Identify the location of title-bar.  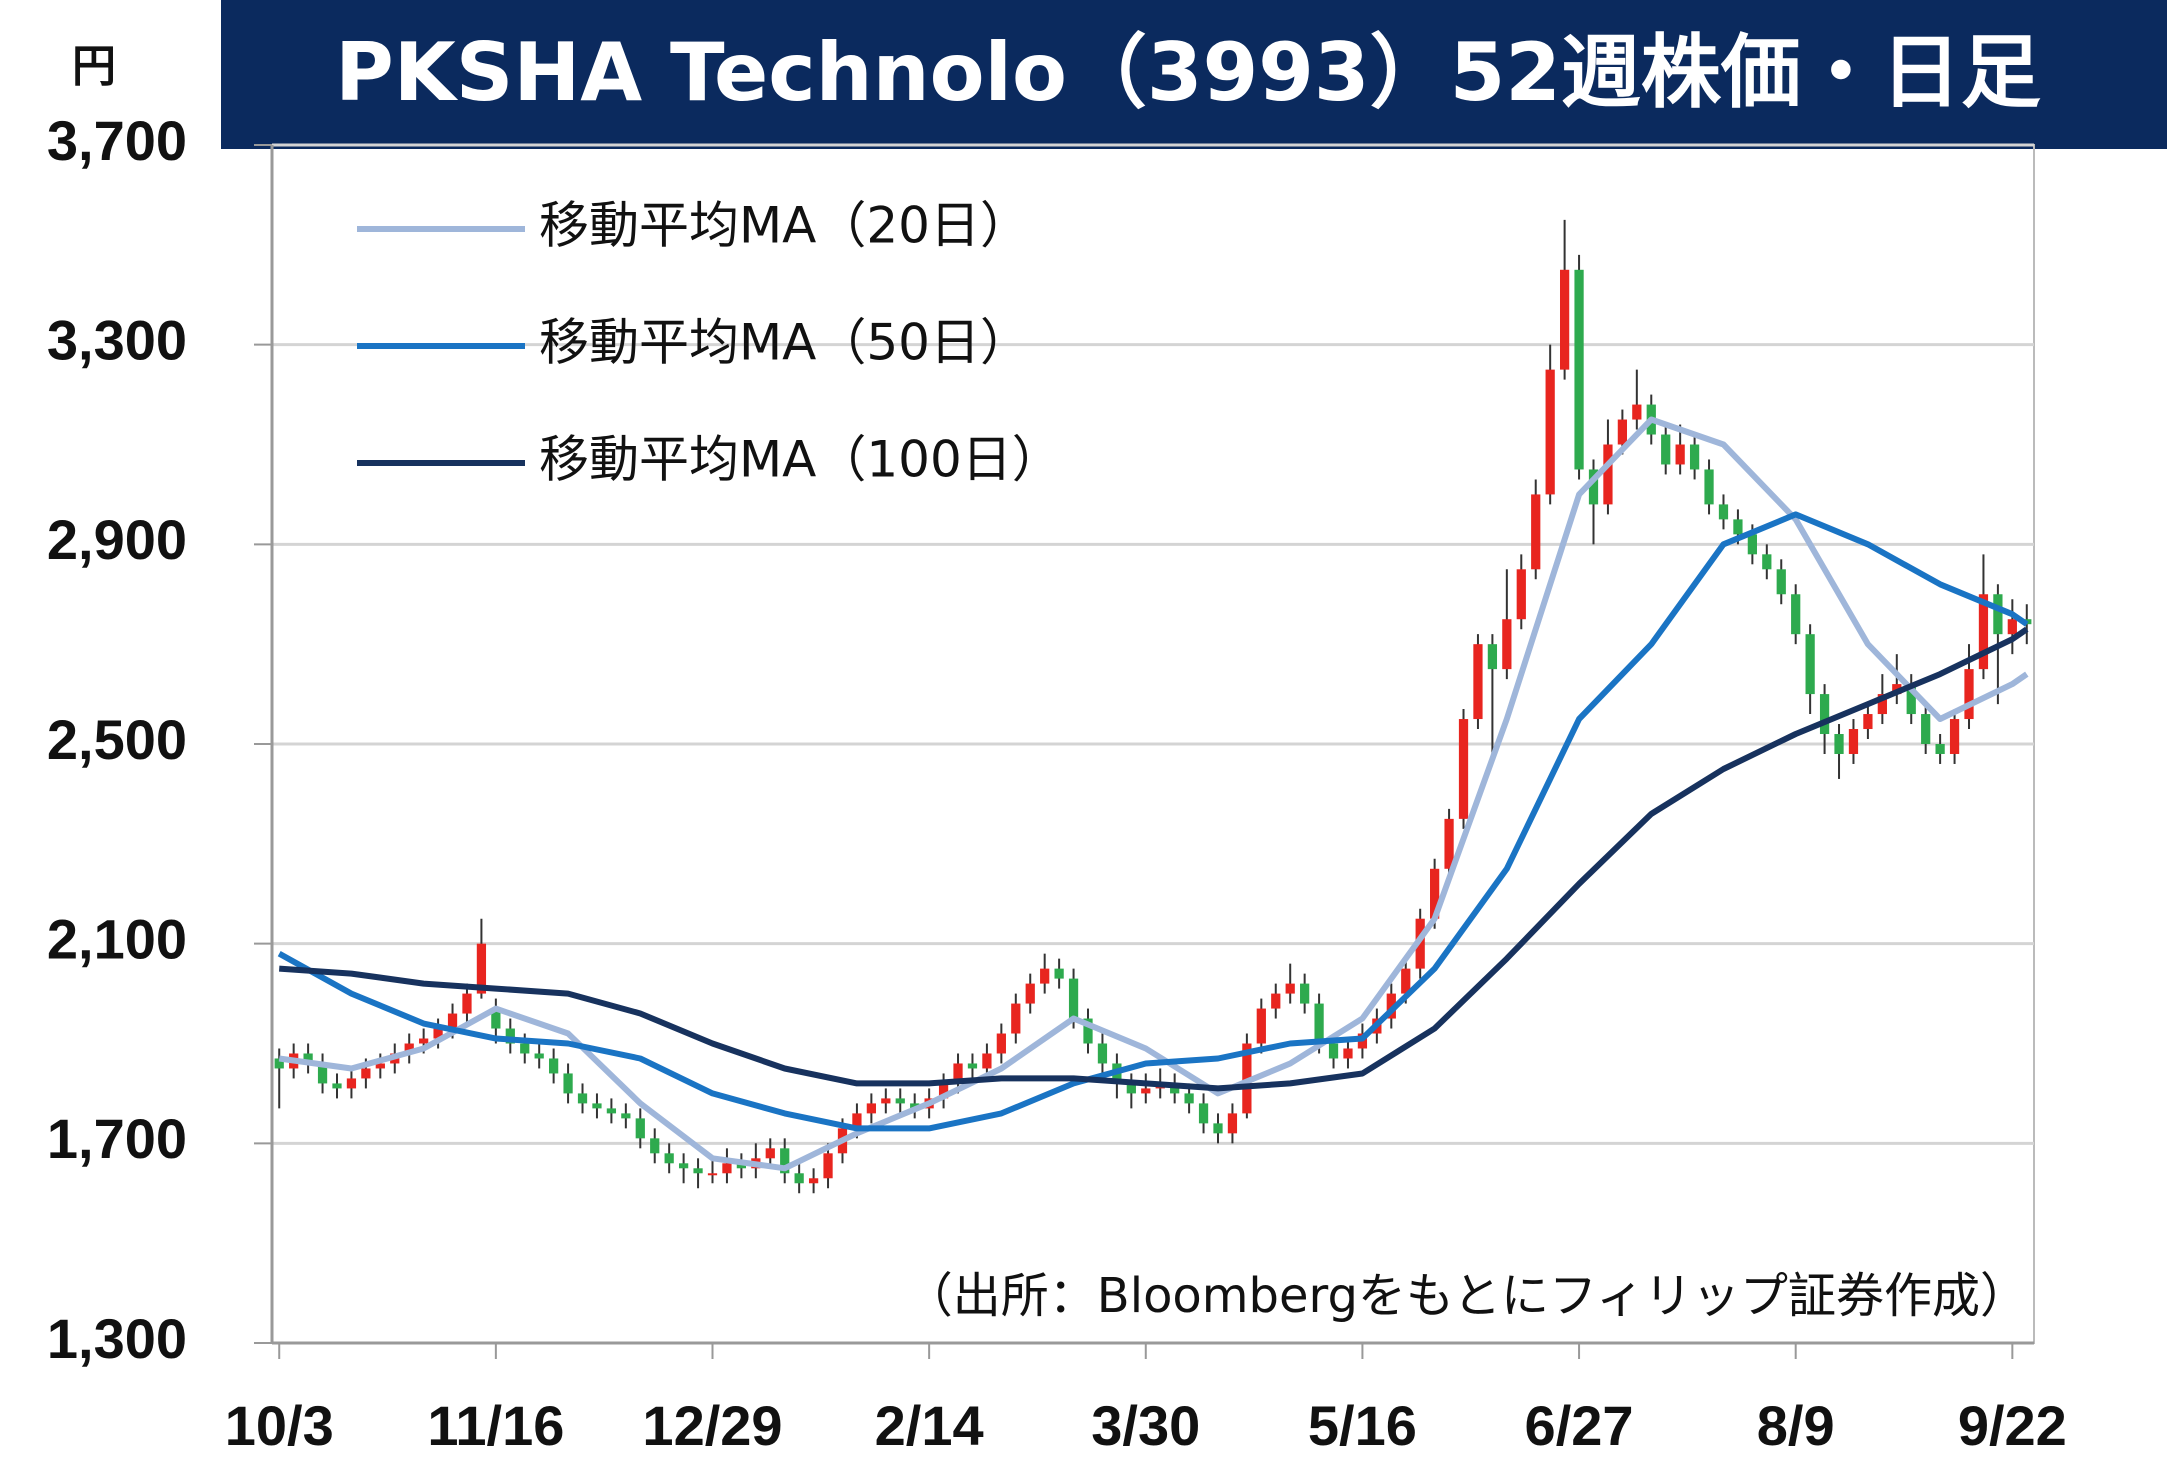
(1194, 74).